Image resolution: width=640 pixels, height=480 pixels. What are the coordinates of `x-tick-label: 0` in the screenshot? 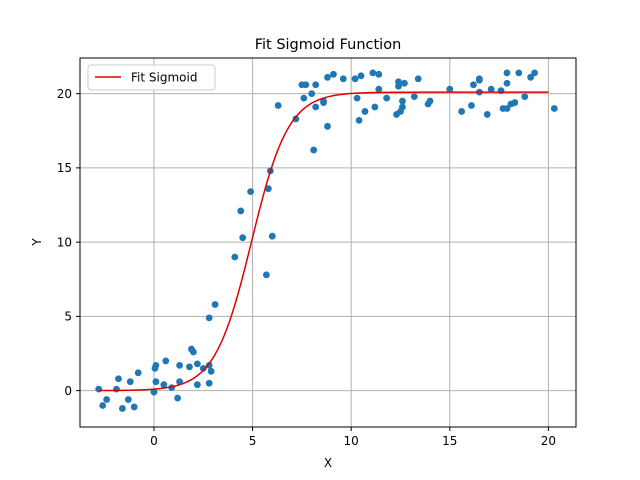 It's located at (154, 441).